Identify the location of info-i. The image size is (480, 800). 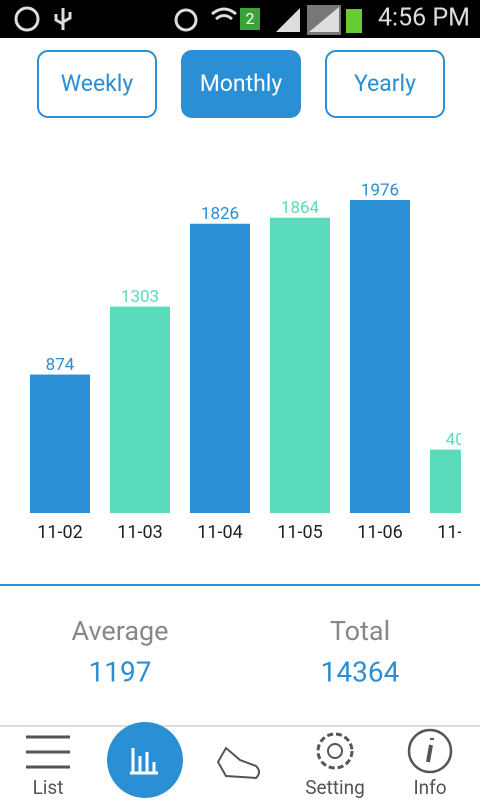
(430, 750).